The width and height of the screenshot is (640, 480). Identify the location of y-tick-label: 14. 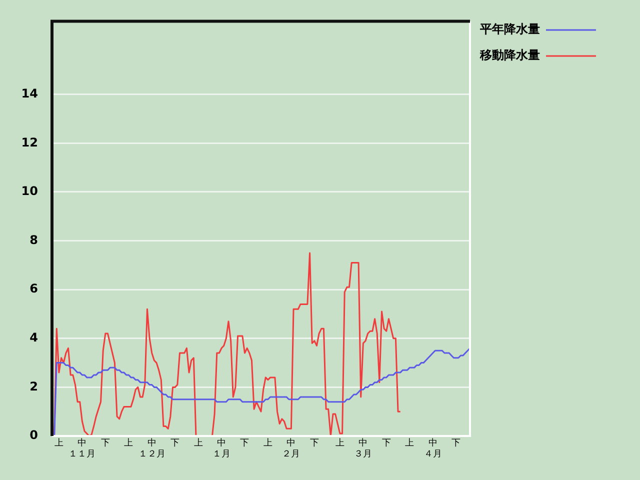
(29, 93).